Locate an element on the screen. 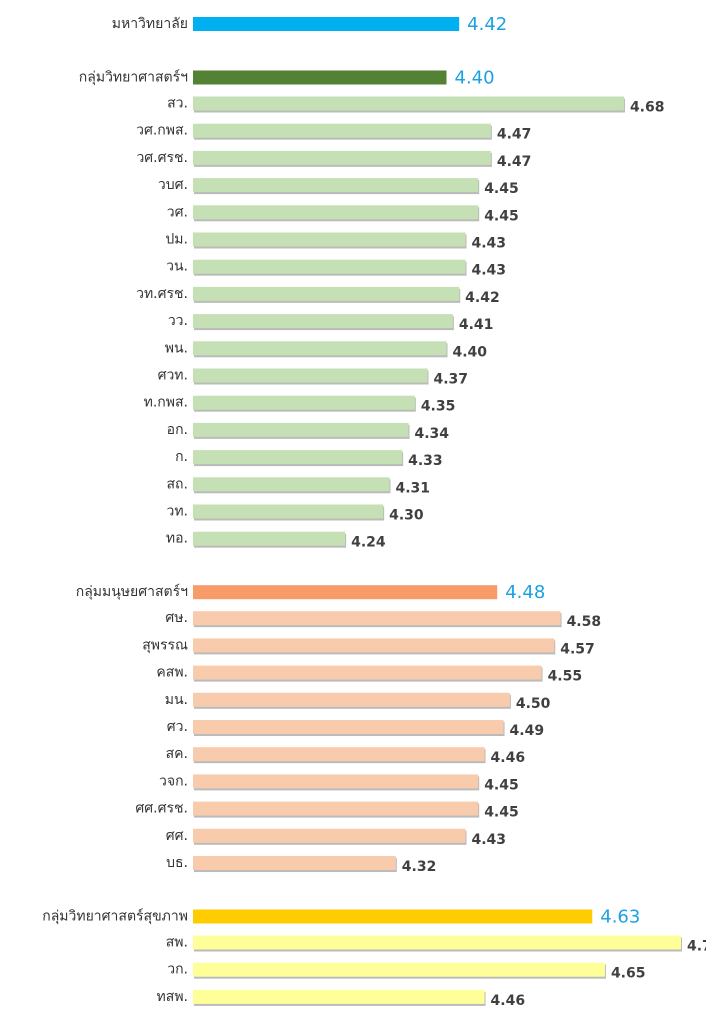 The image size is (706, 1012). value-label: 4.37 is located at coordinates (450, 380).